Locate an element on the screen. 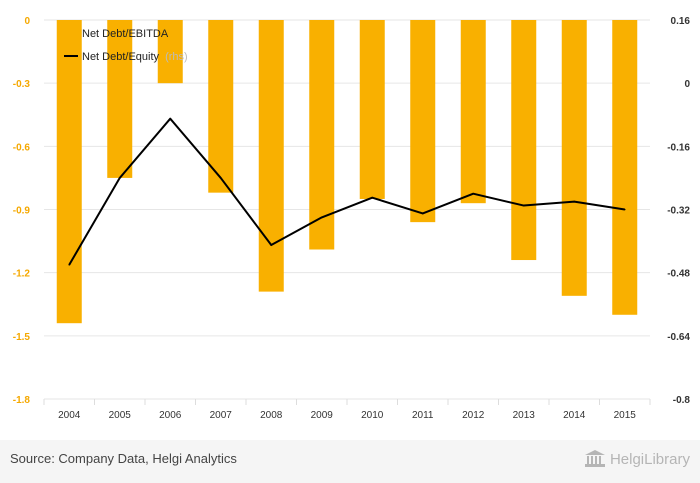 Image resolution: width=700 pixels, height=483 pixels. bar-2014 is located at coordinates (574, 158).